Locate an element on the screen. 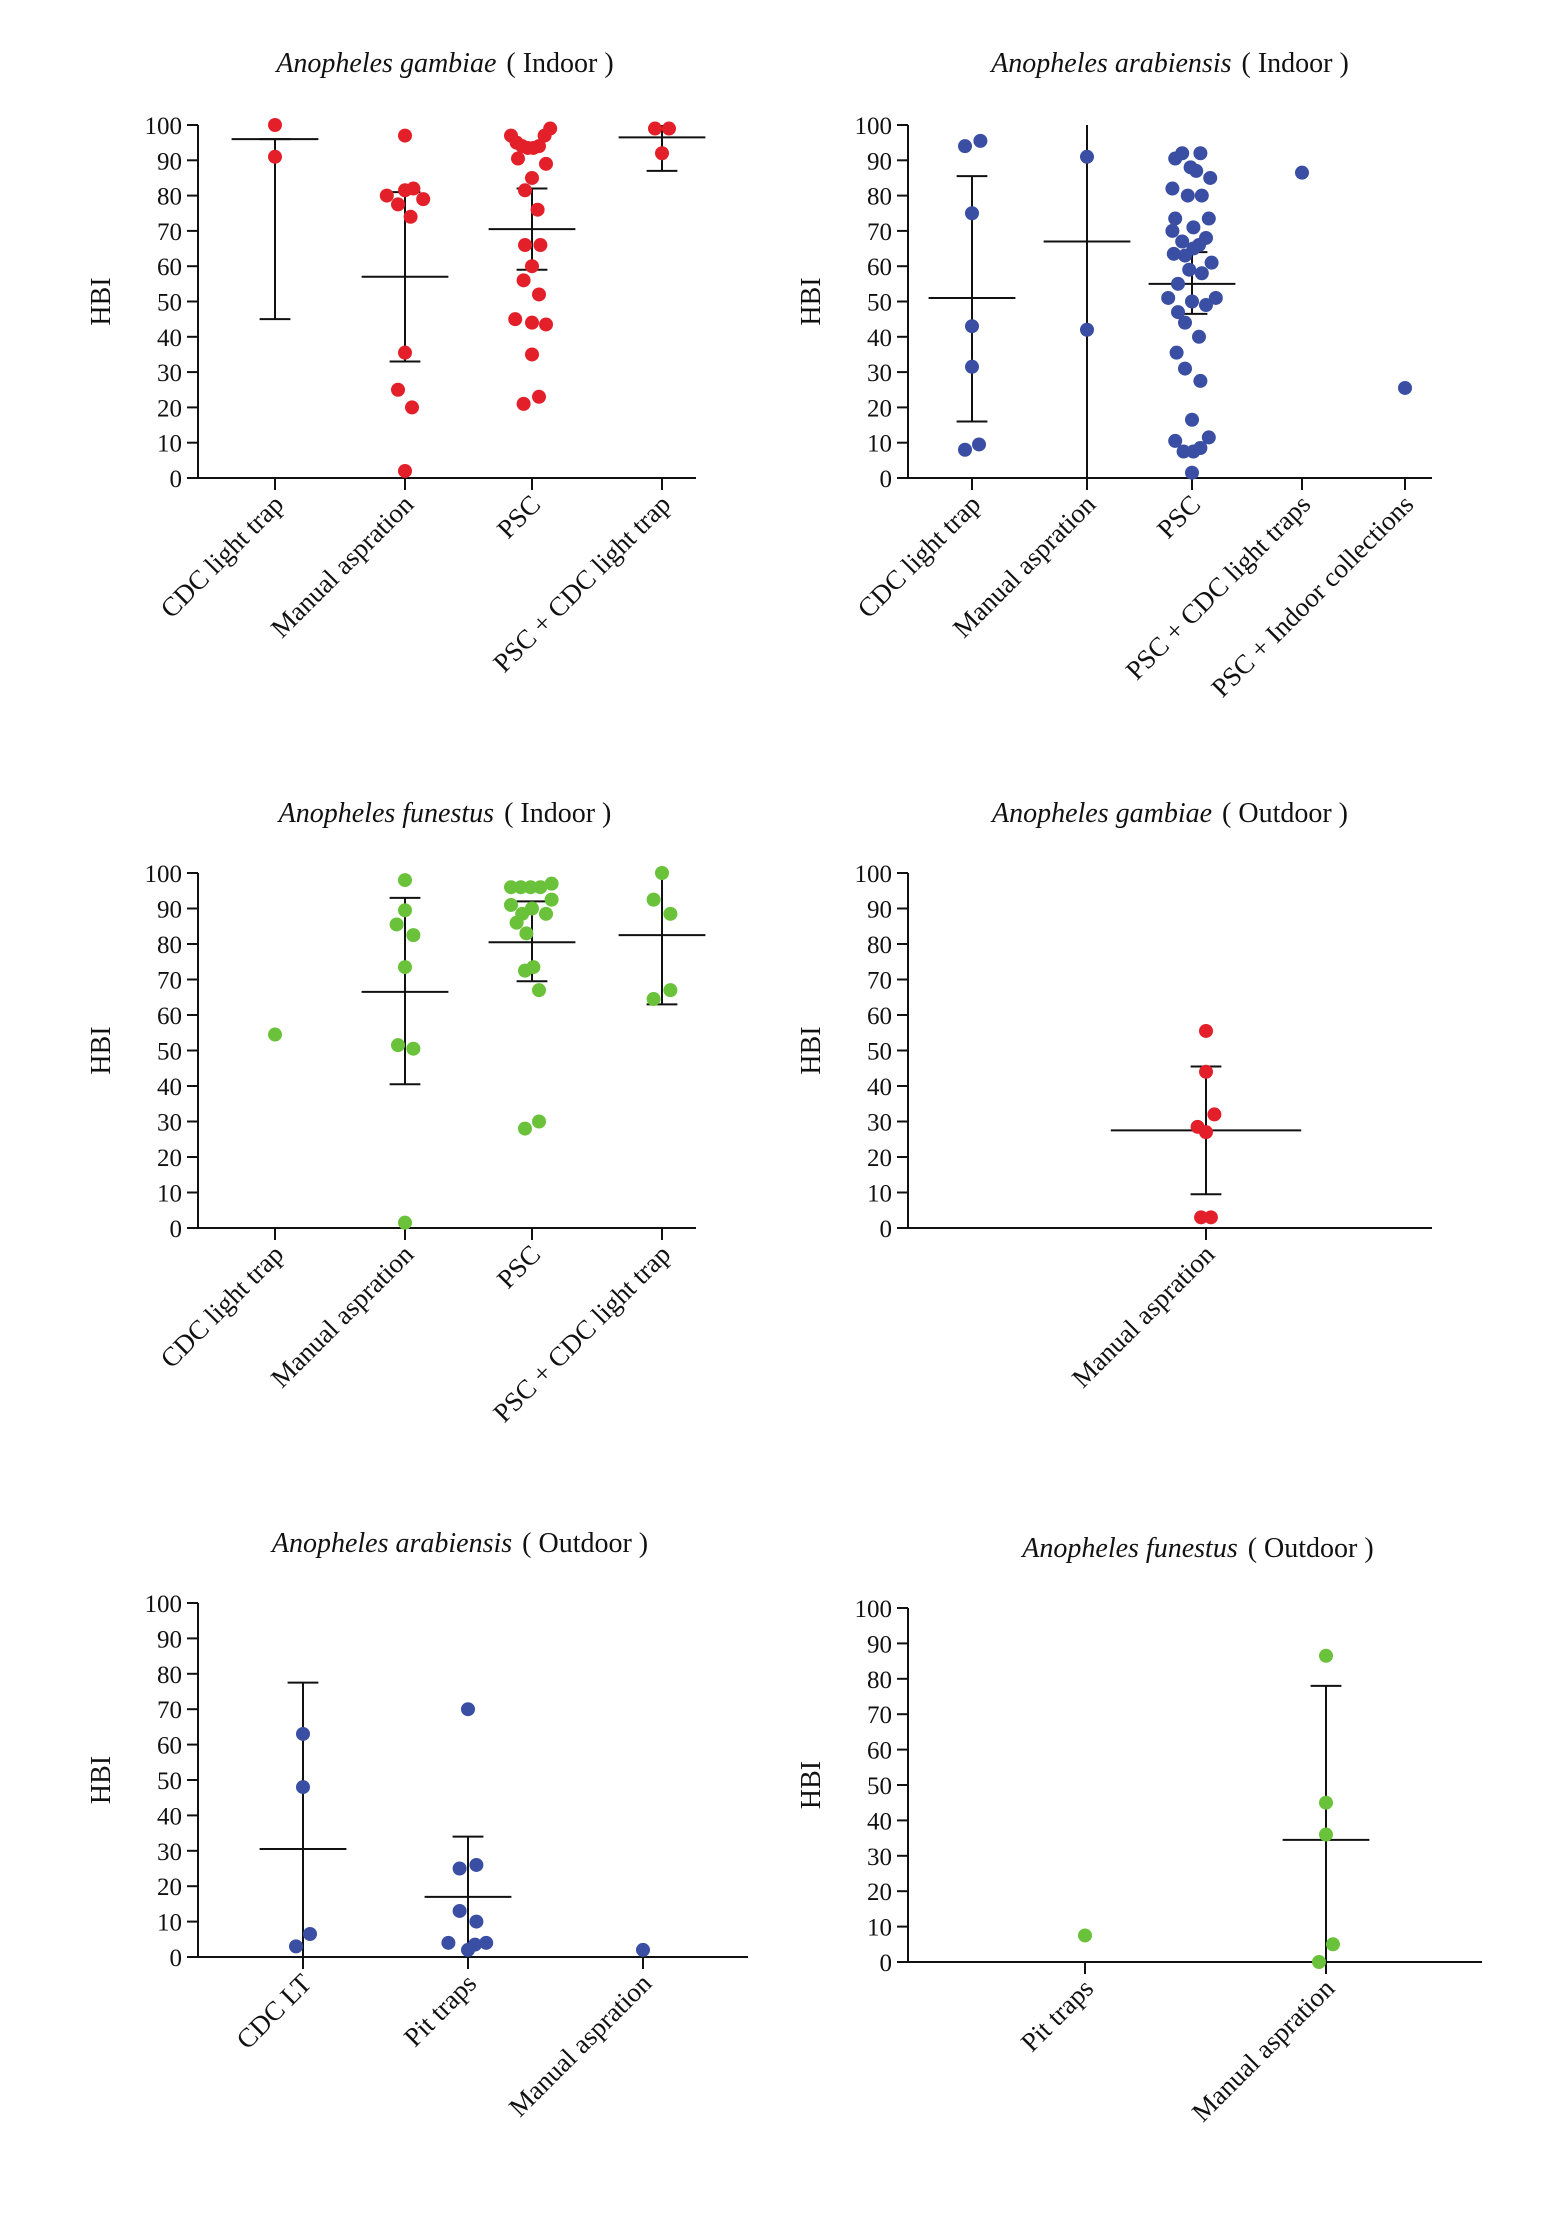  category-label: Manual aspration is located at coordinates (1263, 2050).